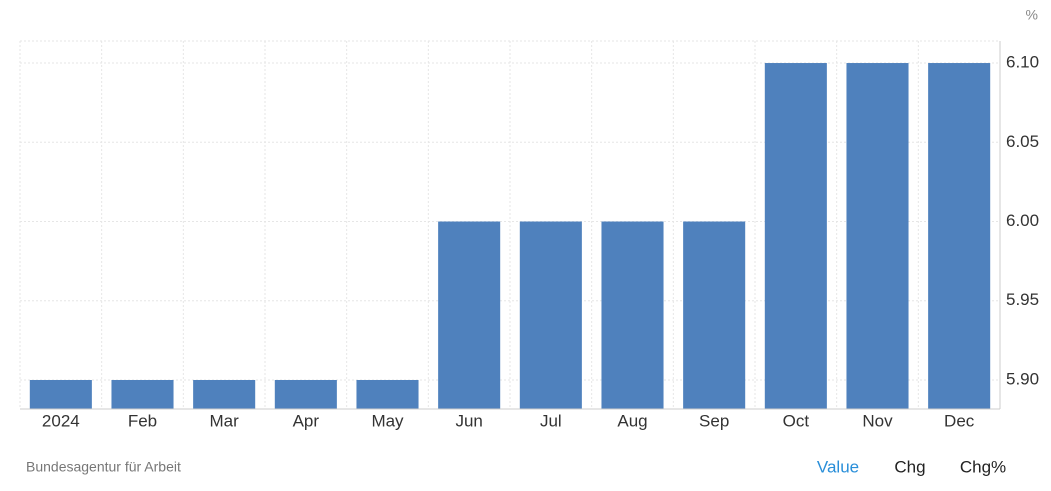  Describe the element at coordinates (1022, 62) in the screenshot. I see `y-tick-label: 6.10` at that location.